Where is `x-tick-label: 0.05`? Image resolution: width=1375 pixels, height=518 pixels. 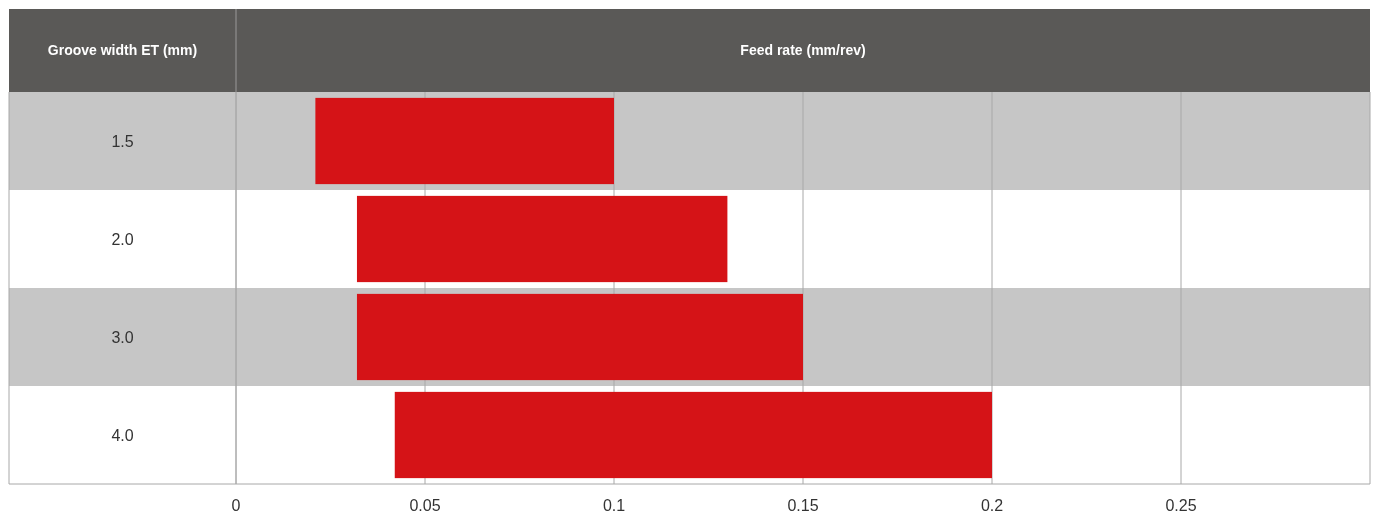
x-tick-label: 0.05 is located at coordinates (425, 505).